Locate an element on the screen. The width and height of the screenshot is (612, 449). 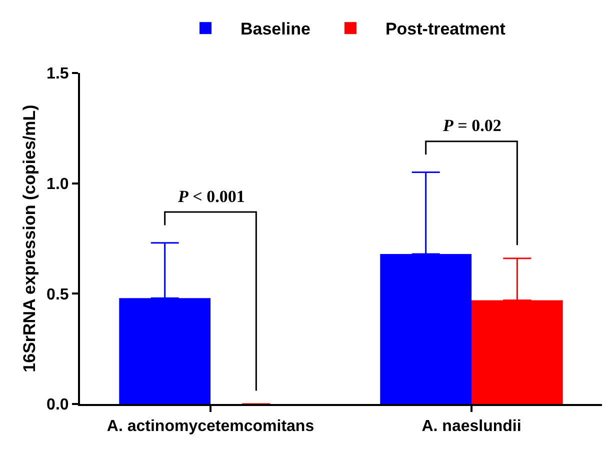
y-tick-label: 1.0 is located at coordinates (57, 184).